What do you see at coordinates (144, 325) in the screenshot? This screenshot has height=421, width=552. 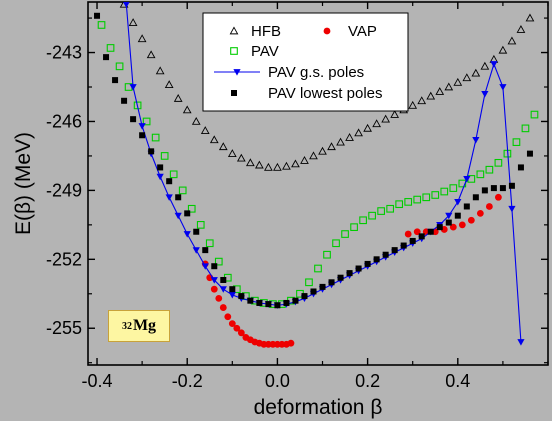 I see `element-symbol: Mg` at bounding box center [144, 325].